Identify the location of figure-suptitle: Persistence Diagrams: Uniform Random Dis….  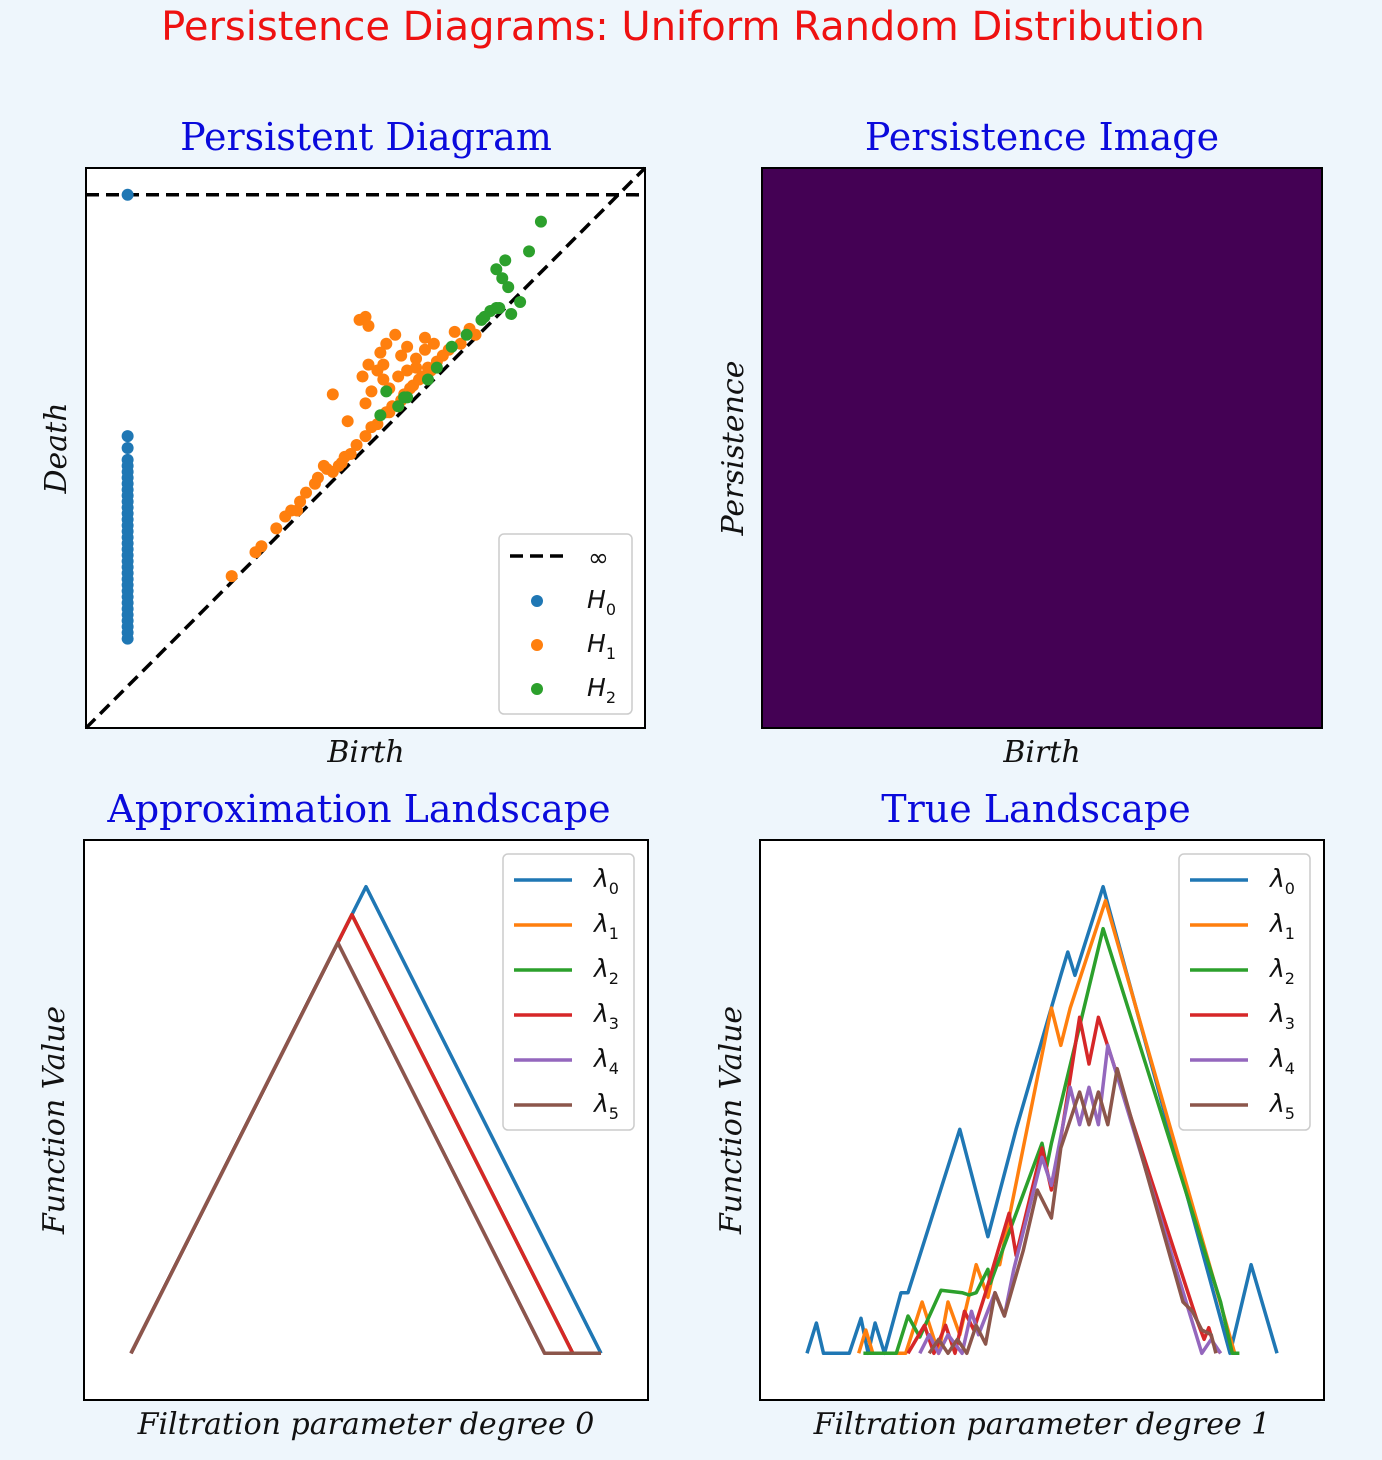
(683, 27).